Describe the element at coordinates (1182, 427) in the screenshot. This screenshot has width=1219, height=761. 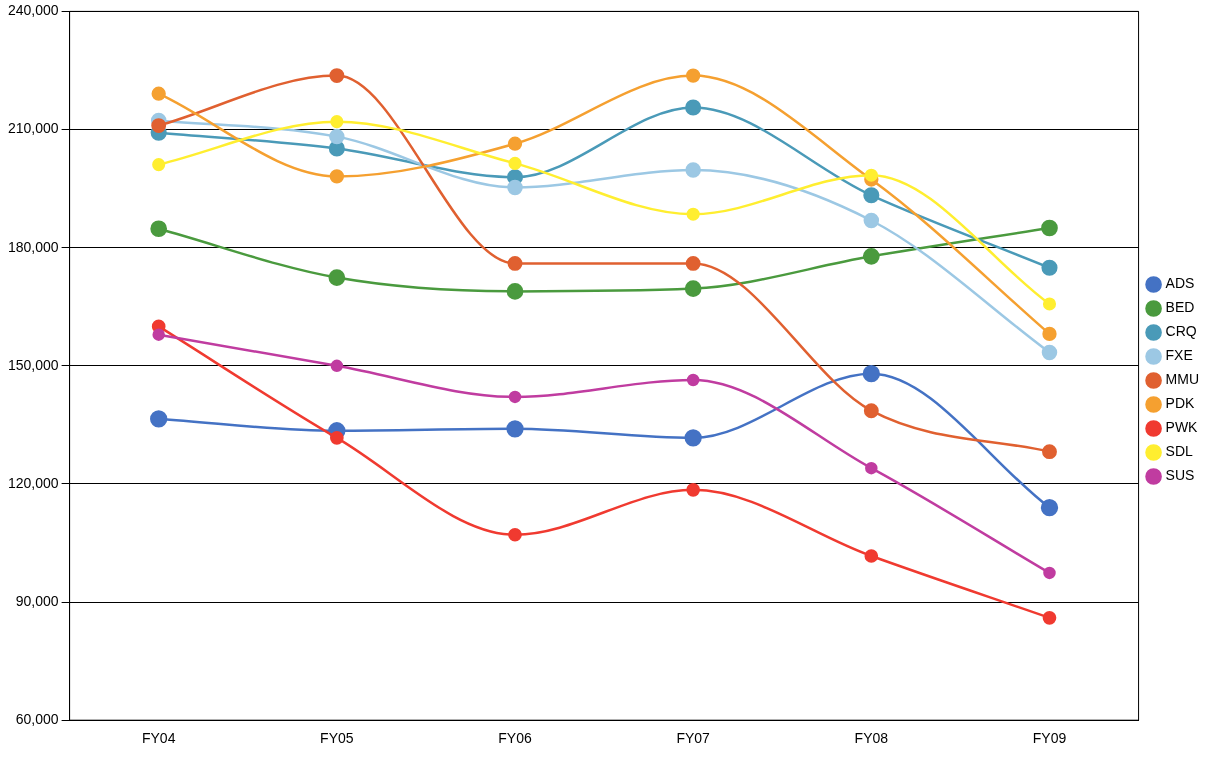
I see `legend-label: PWK` at that location.